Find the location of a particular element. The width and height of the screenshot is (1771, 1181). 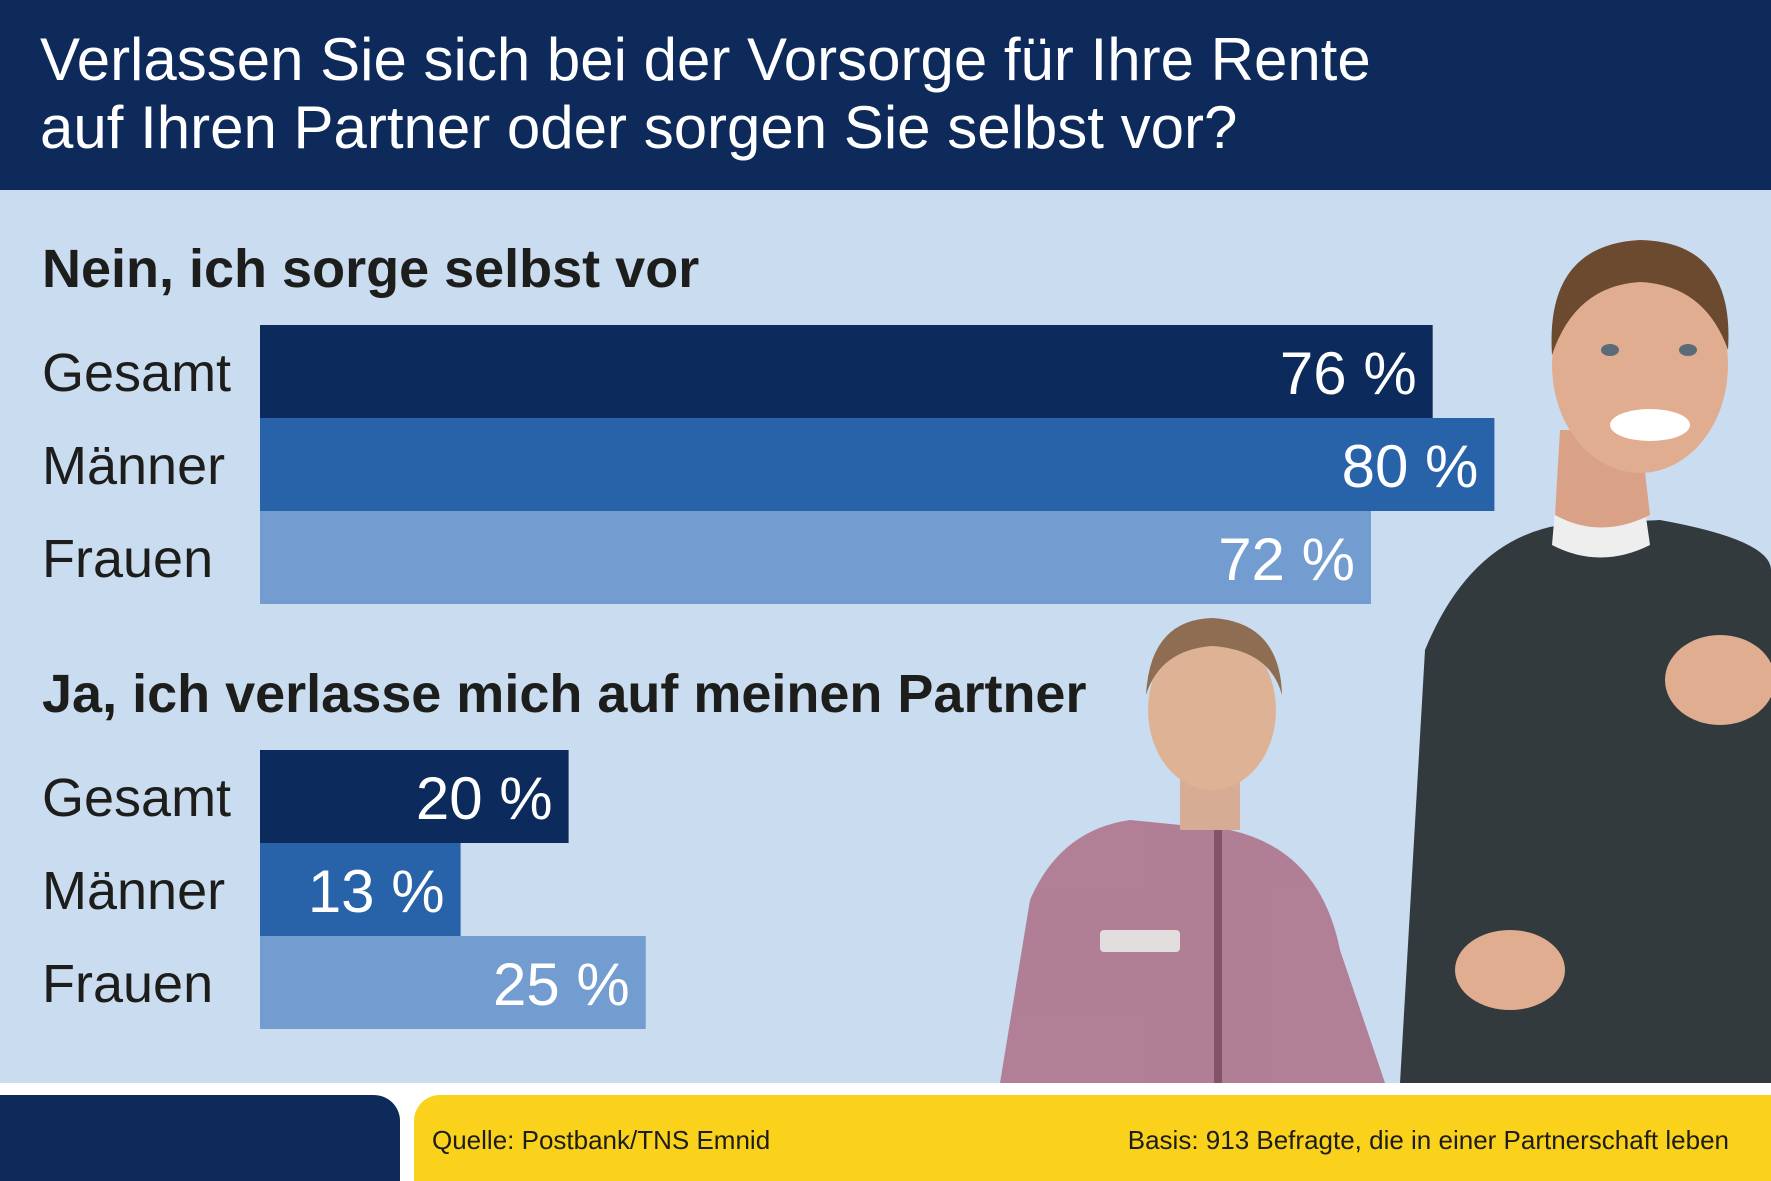

bar-2-frauen is located at coordinates (453, 982).